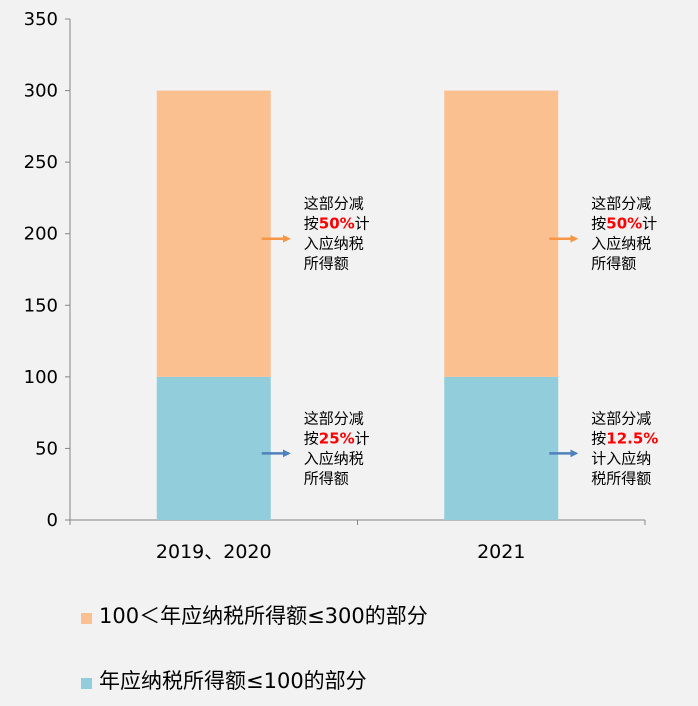  I want to click on x-tick-label: 2021, so click(501, 552).